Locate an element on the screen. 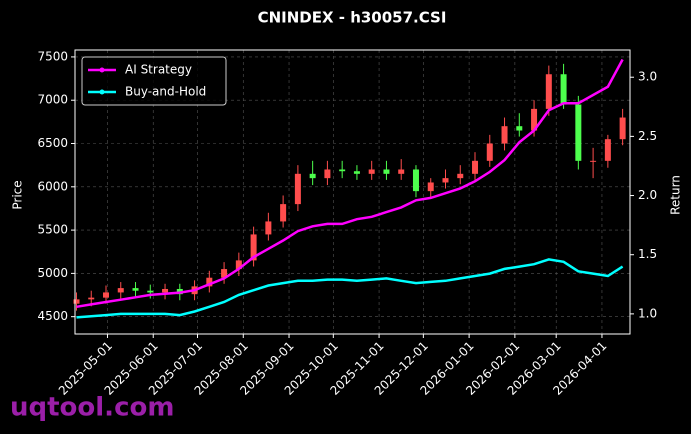  chart-title: CNINDEX - h30057.CSI is located at coordinates (352, 18).